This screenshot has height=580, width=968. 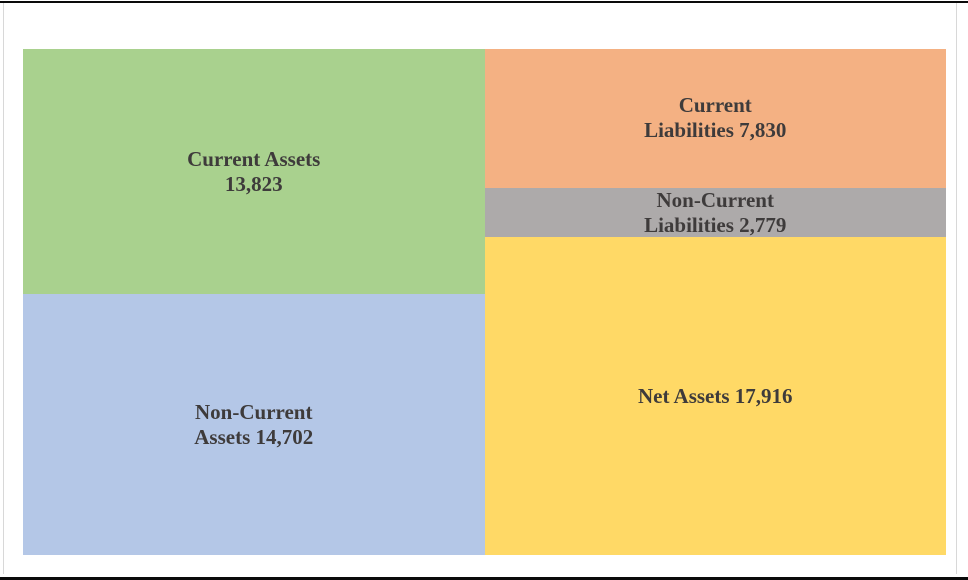 What do you see at coordinates (484, 2) in the screenshot?
I see `top-border-line` at bounding box center [484, 2].